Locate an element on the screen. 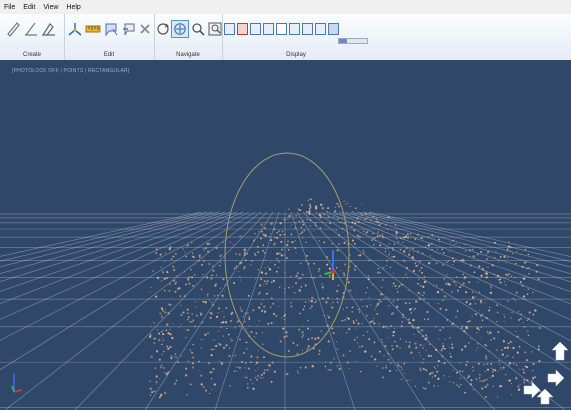 Image resolution: width=571 pixels, height=410 pixels. lasso-minus-icon is located at coordinates (129, 29).